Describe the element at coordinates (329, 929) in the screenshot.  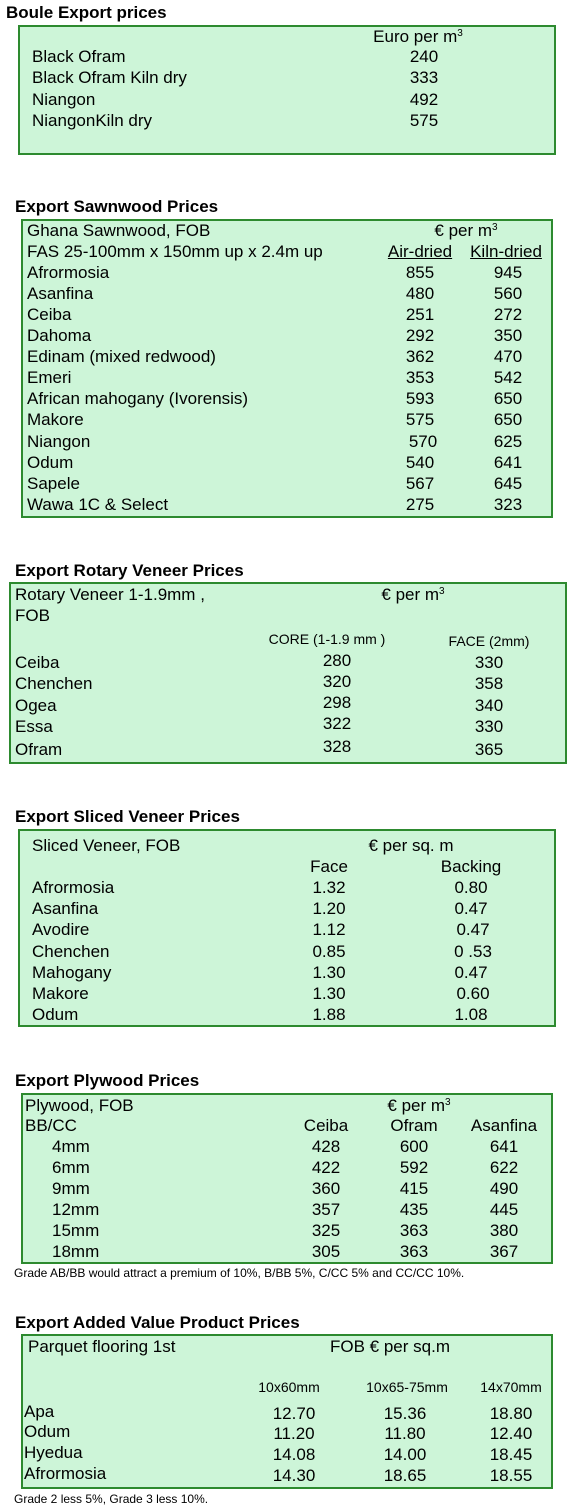
I see `sliced-row-face: 1.12` at that location.